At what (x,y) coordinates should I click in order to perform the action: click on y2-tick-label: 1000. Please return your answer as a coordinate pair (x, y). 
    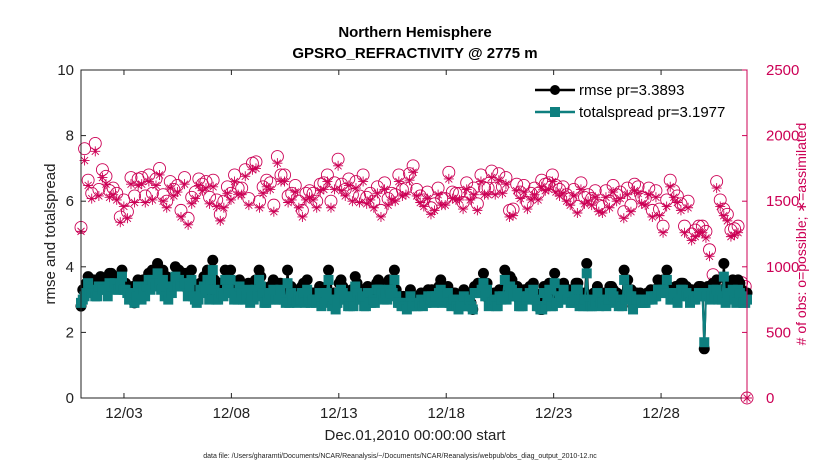
    Looking at the image, I should click on (782, 267).